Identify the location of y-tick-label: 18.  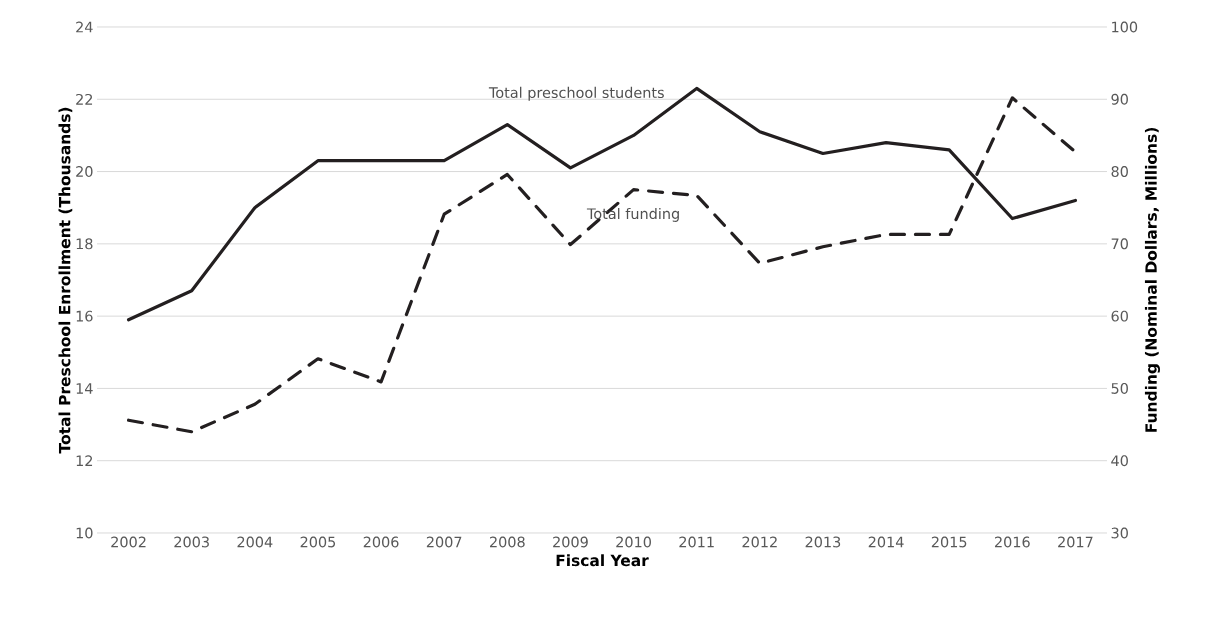
(84, 244).